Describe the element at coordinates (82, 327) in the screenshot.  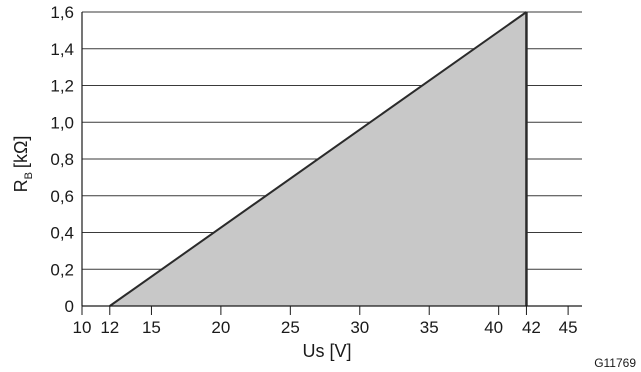
I see `x-tick-label-10: 10` at that location.